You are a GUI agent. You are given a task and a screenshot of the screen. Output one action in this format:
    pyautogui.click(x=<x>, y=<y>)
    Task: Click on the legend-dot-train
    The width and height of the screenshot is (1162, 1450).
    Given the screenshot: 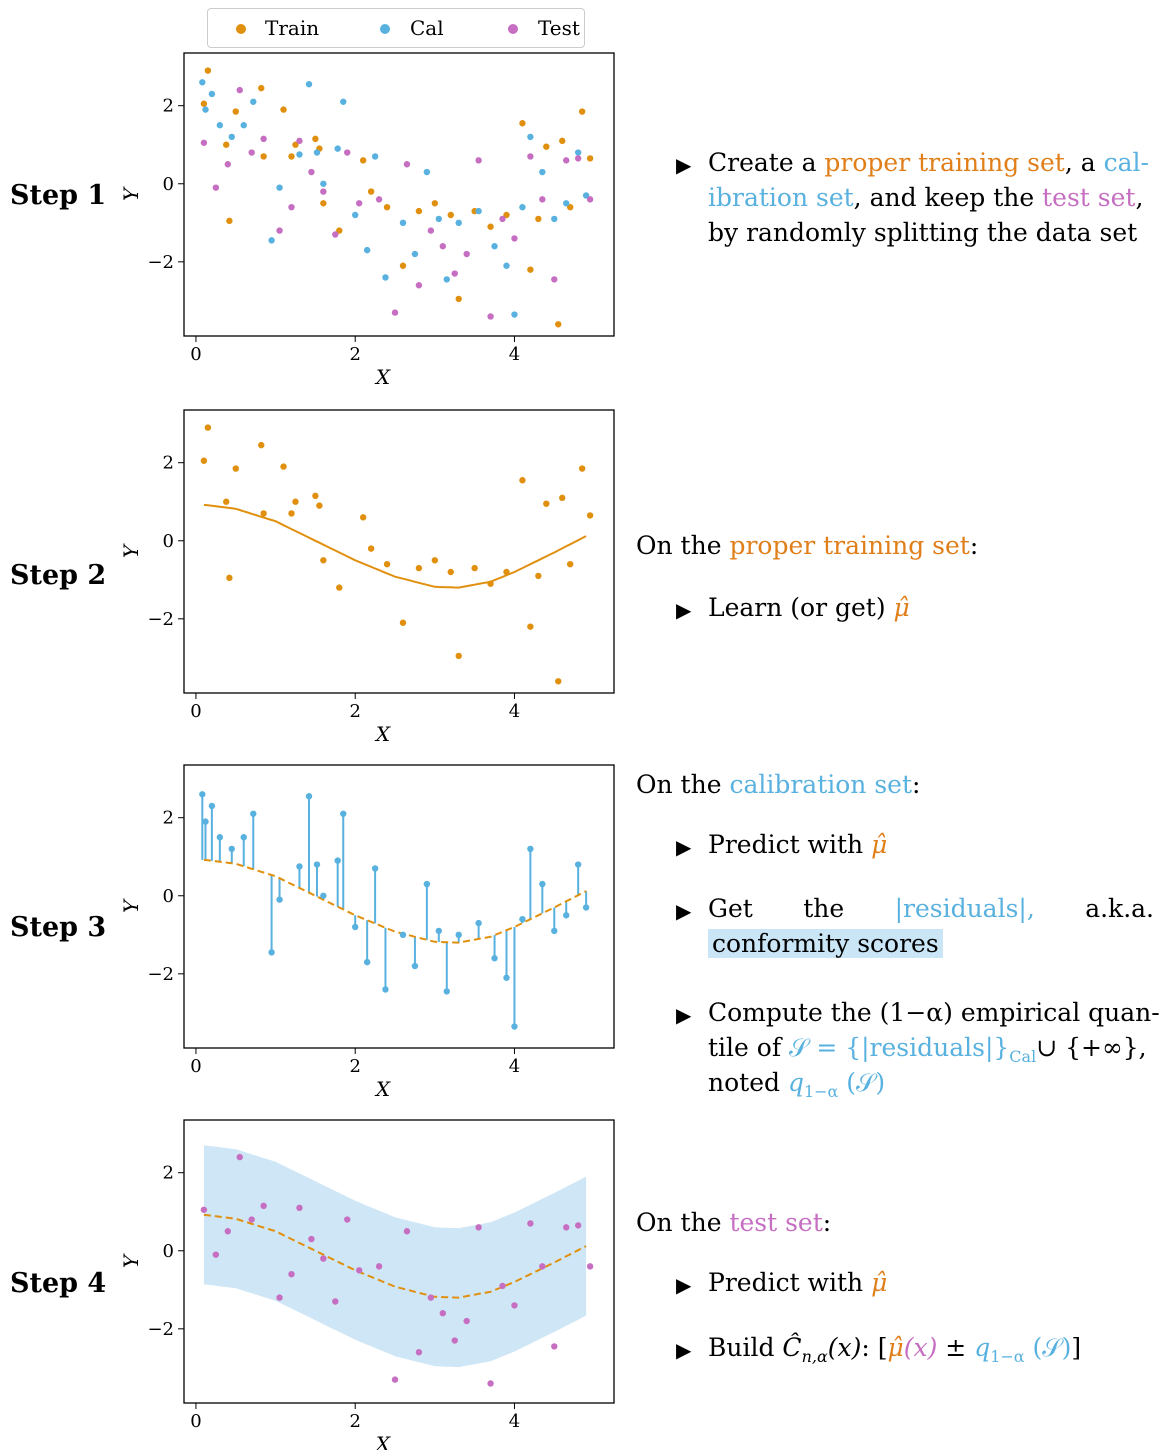 What is the action you would take?
    pyautogui.click(x=241, y=29)
    